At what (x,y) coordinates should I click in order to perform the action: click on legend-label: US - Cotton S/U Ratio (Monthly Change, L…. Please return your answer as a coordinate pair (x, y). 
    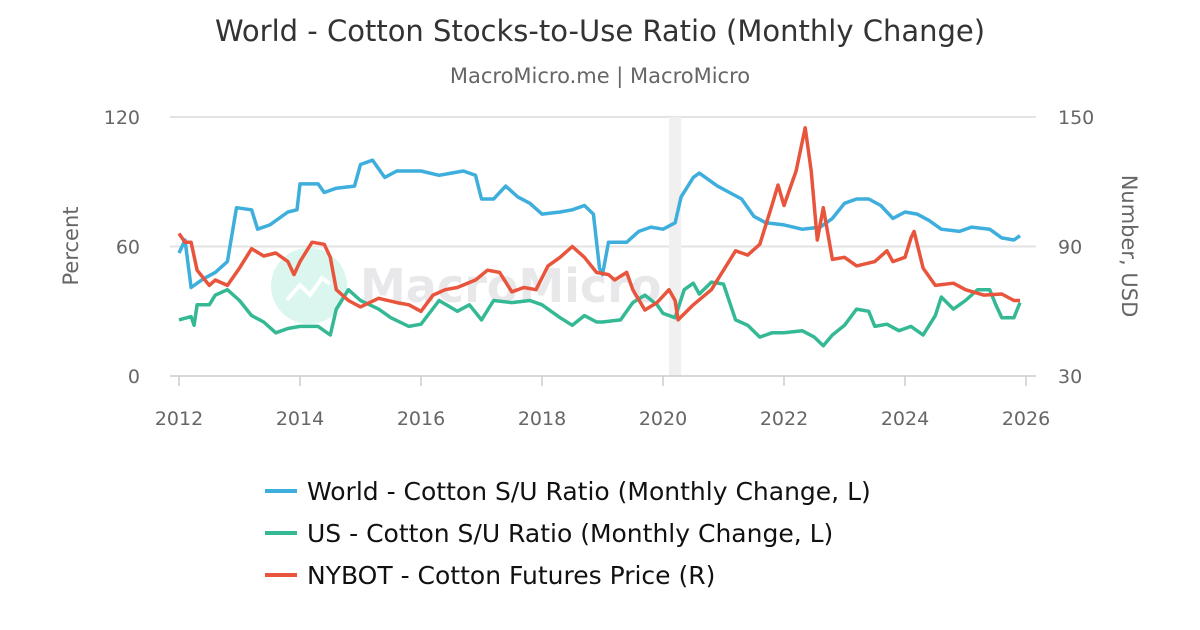
    Looking at the image, I should click on (570, 533).